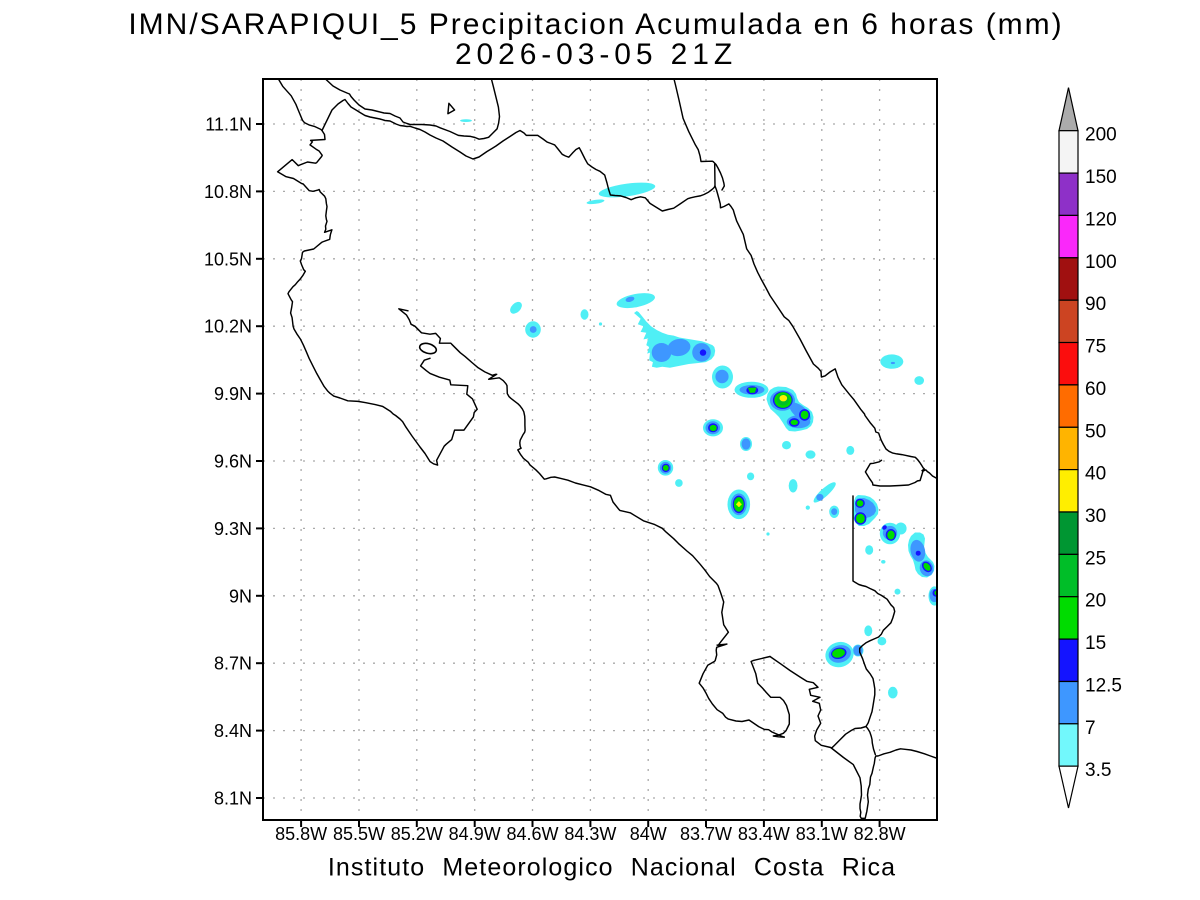 This screenshot has height=900, width=1200. What do you see at coordinates (228, 259) in the screenshot?
I see `svg-text: 10.5N` at bounding box center [228, 259].